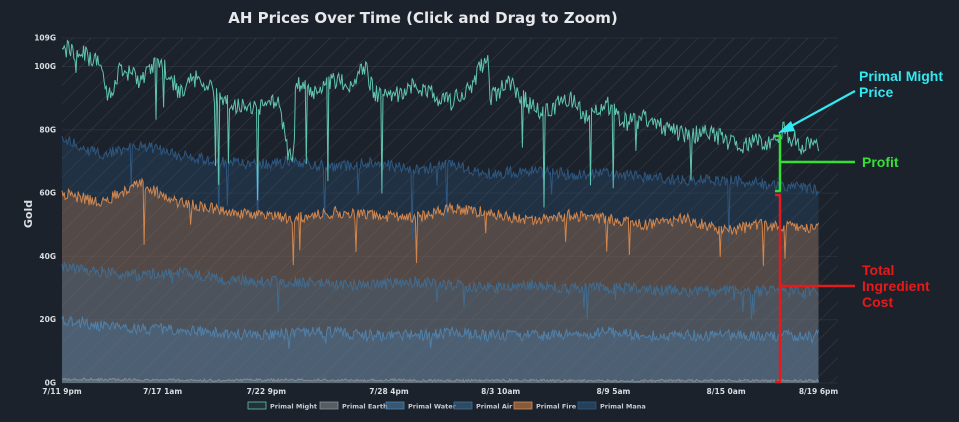 The width and height of the screenshot is (959, 422). I want to click on legend-label: Primal Water, so click(432, 407).